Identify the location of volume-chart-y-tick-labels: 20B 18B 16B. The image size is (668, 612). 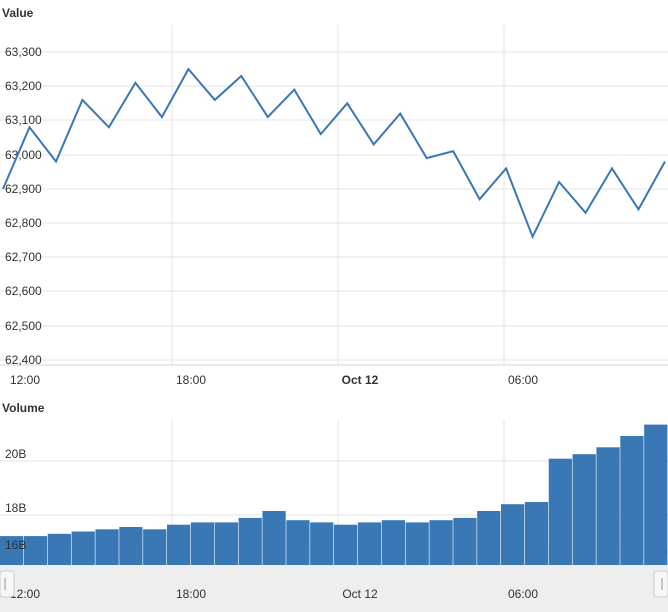
(15, 499).